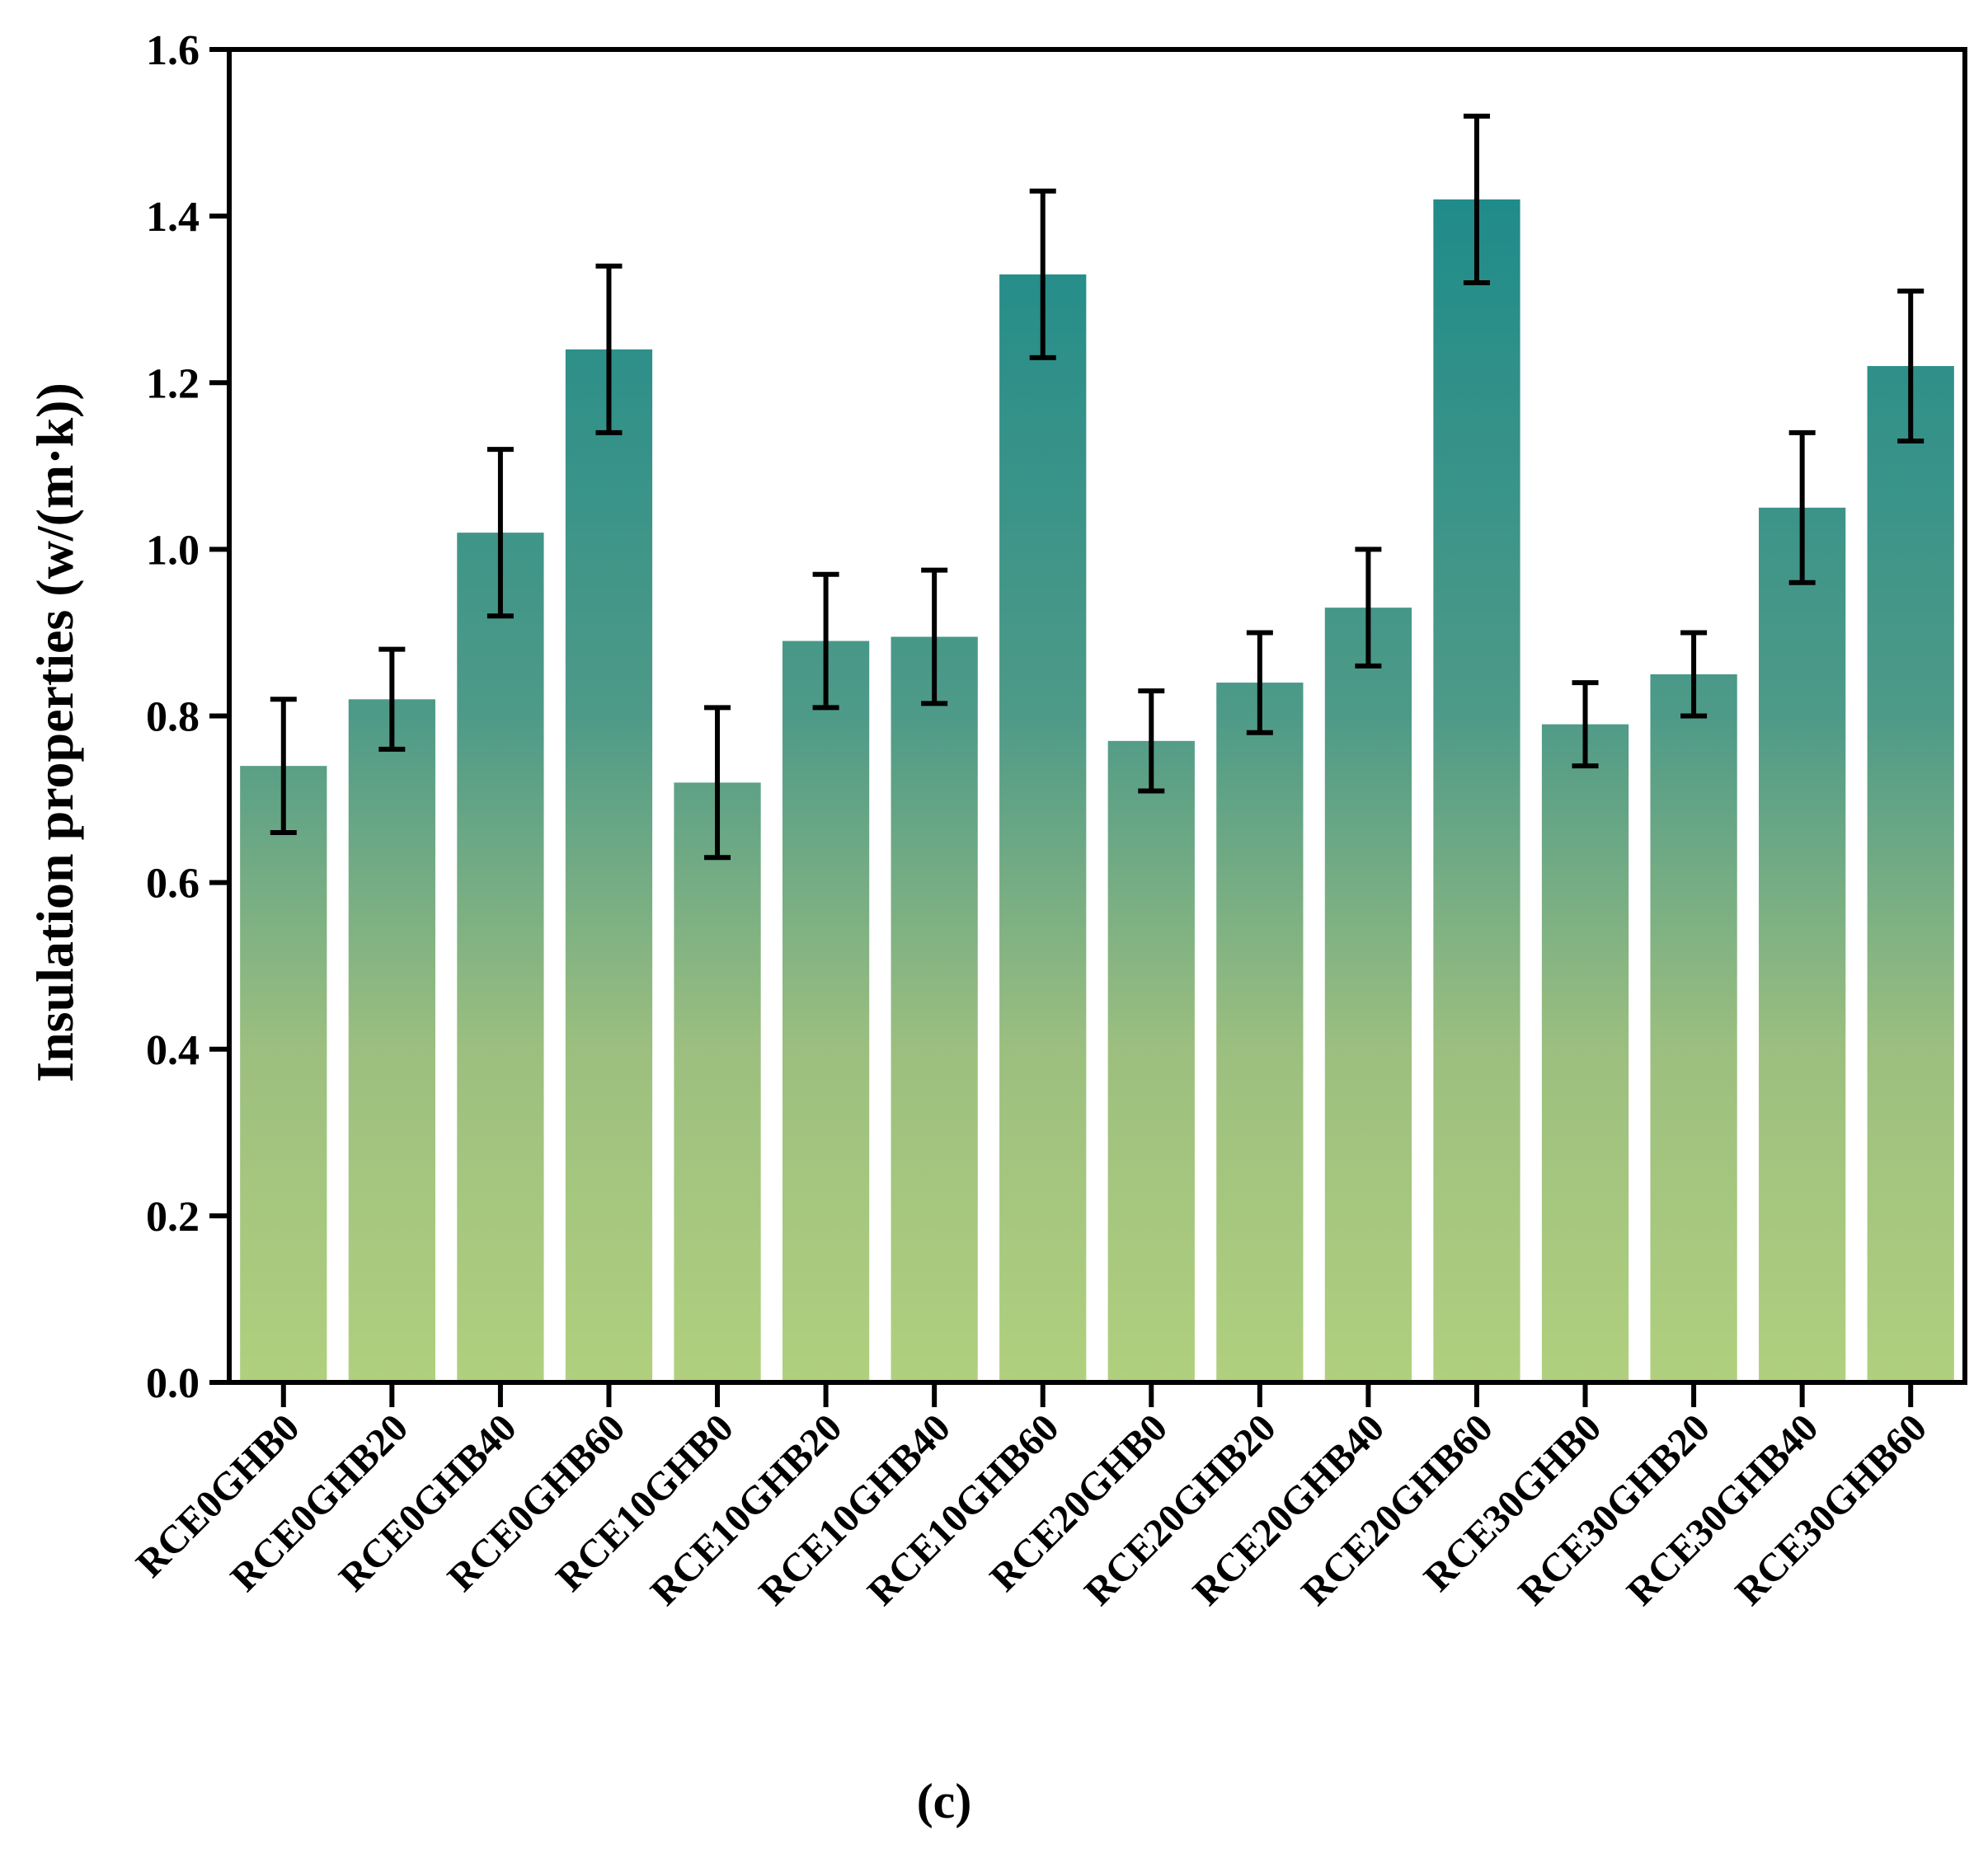  What do you see at coordinates (173, 383) in the screenshot?
I see `y-tick-label: 1.2` at bounding box center [173, 383].